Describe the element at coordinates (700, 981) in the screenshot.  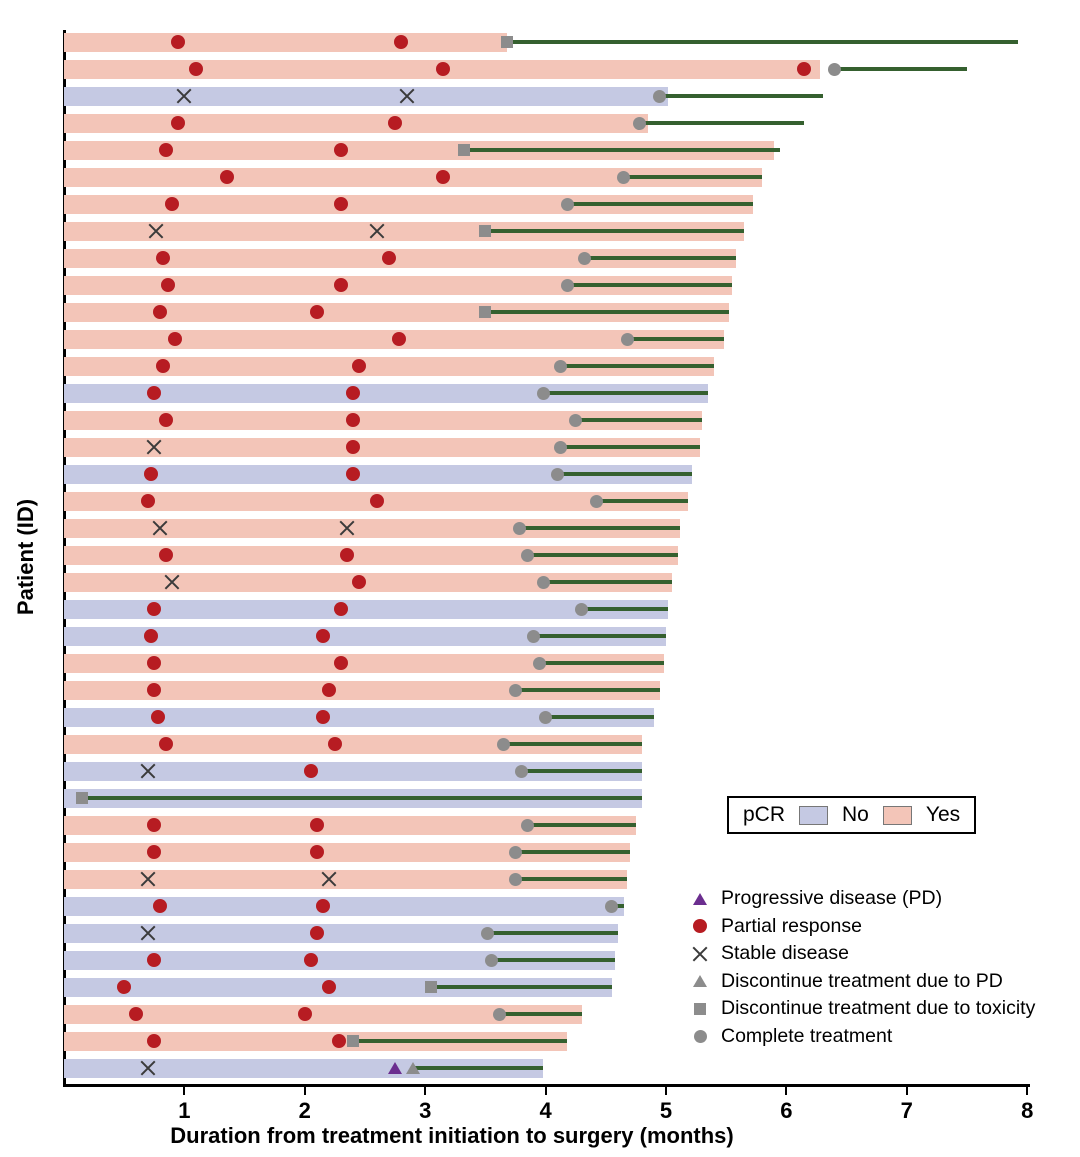
I see `discontinue-pd-triangle-icon` at that location.